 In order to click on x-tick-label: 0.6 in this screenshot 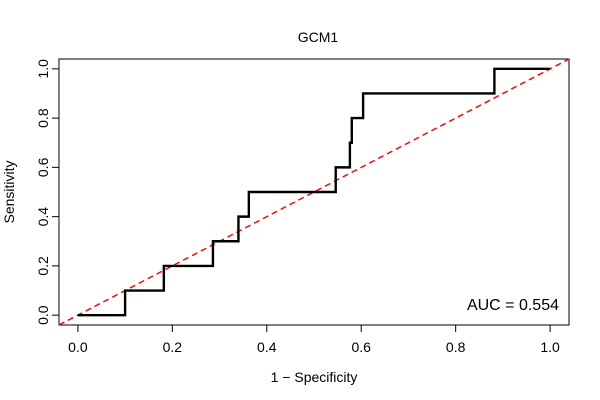, I will do `click(361, 347)`.